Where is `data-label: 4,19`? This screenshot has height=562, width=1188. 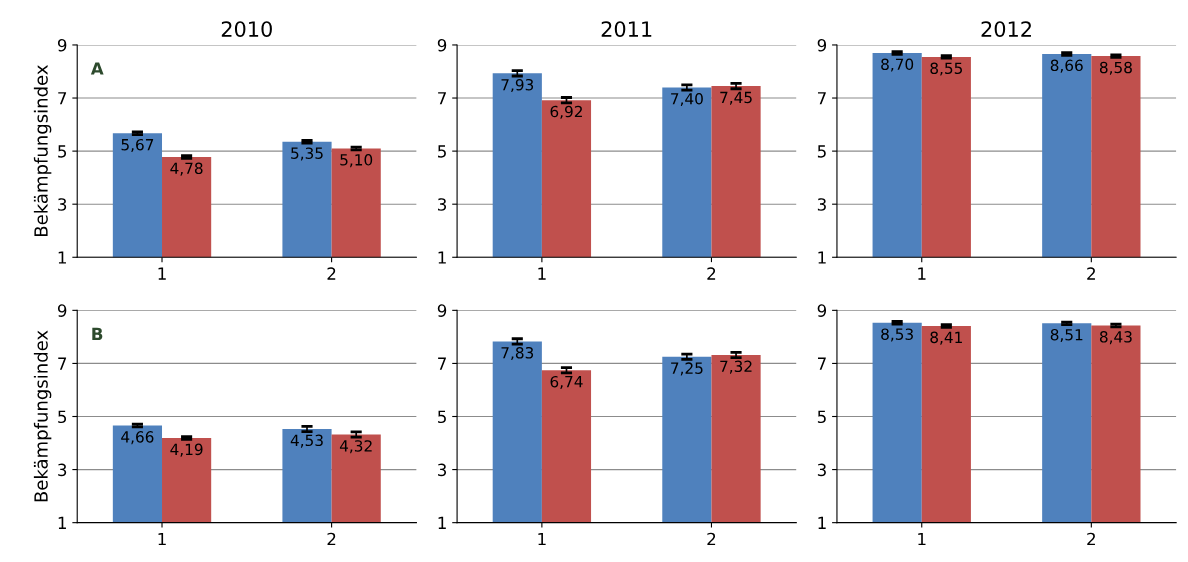 data-label: 4,19 is located at coordinates (186, 450).